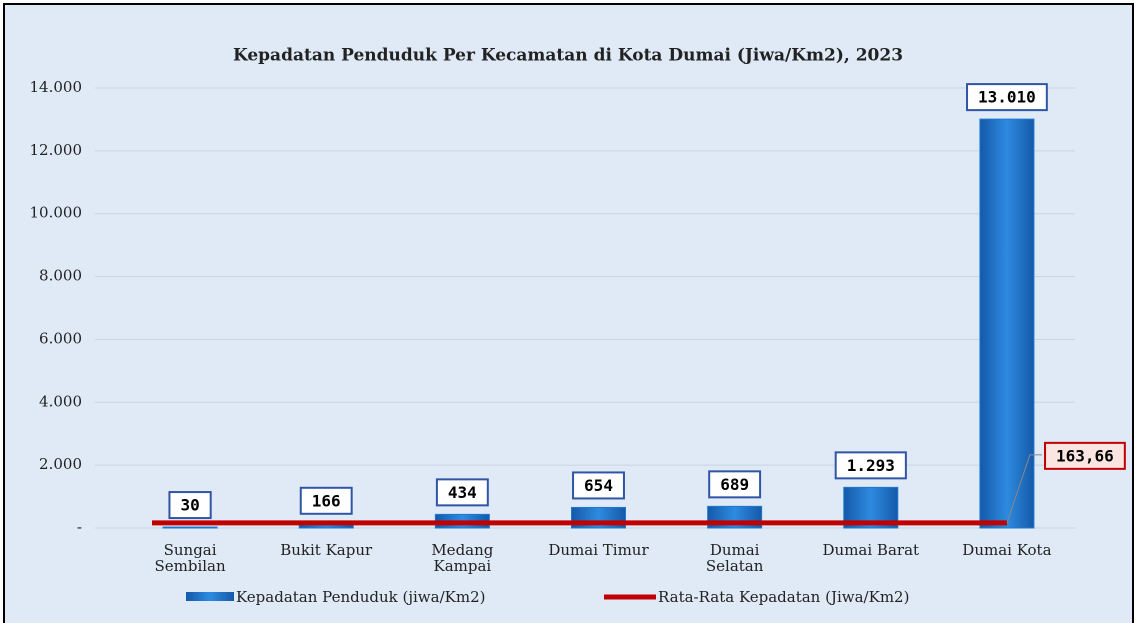 The image size is (1137, 623). Describe the element at coordinates (56, 150) in the screenshot. I see `y-tick-label: 12.000` at that location.